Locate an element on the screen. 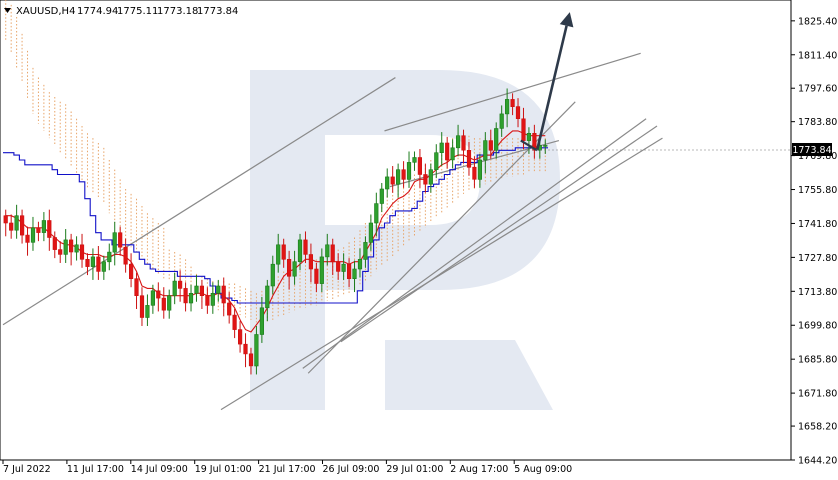 This screenshot has height=480, width=838. time-tick-label: 26 Jul 09:00 is located at coordinates (351, 469).